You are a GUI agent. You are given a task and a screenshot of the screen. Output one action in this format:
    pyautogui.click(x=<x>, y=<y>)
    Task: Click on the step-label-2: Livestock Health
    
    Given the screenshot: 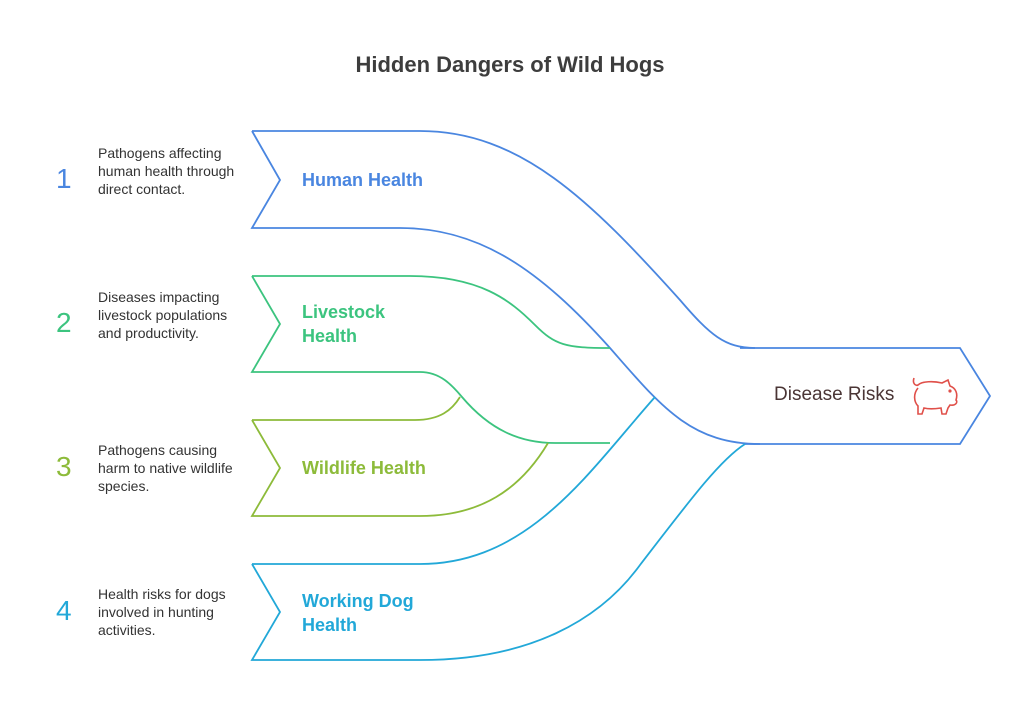 What is the action you would take?
    pyautogui.click(x=344, y=324)
    